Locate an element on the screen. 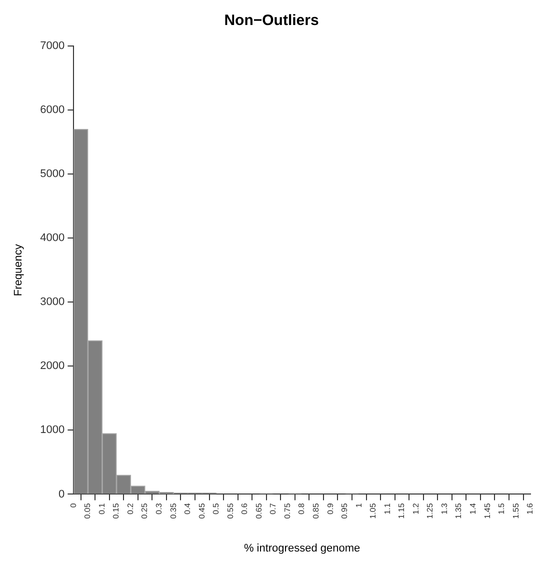  y-tick-label: 3000 is located at coordinates (52, 302).